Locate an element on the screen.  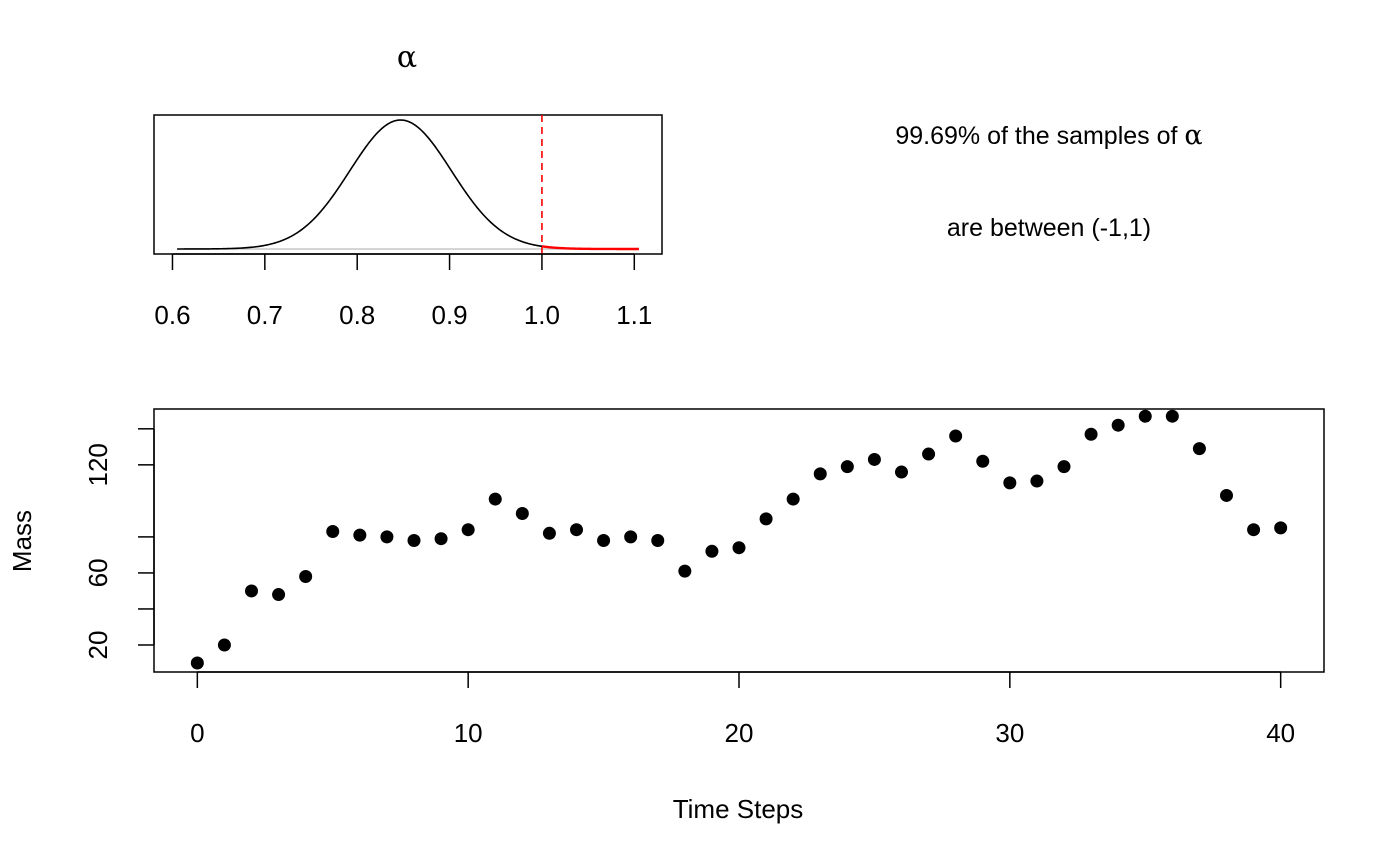
density-plot-frame is located at coordinates (408, 184).